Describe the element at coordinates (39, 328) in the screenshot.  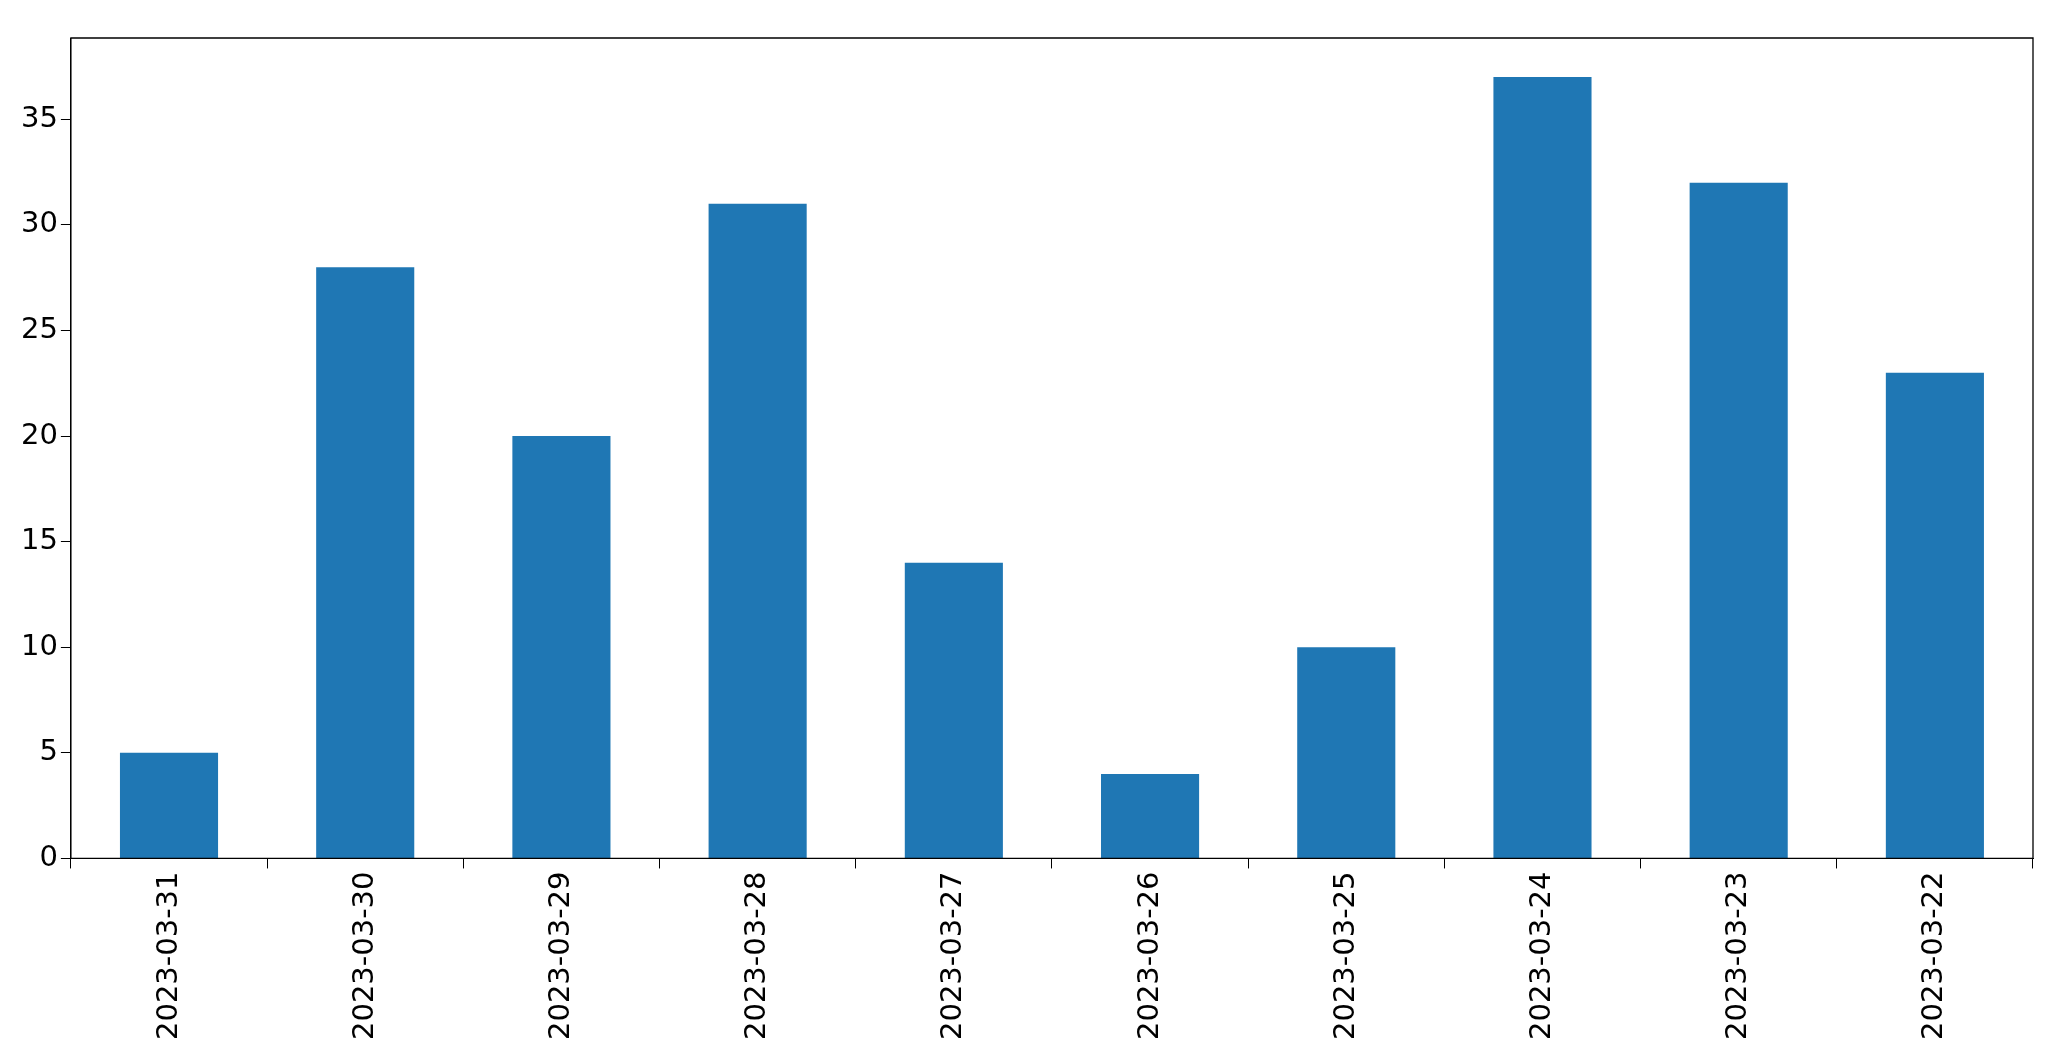
I see `y-tick-label: 25` at that location.